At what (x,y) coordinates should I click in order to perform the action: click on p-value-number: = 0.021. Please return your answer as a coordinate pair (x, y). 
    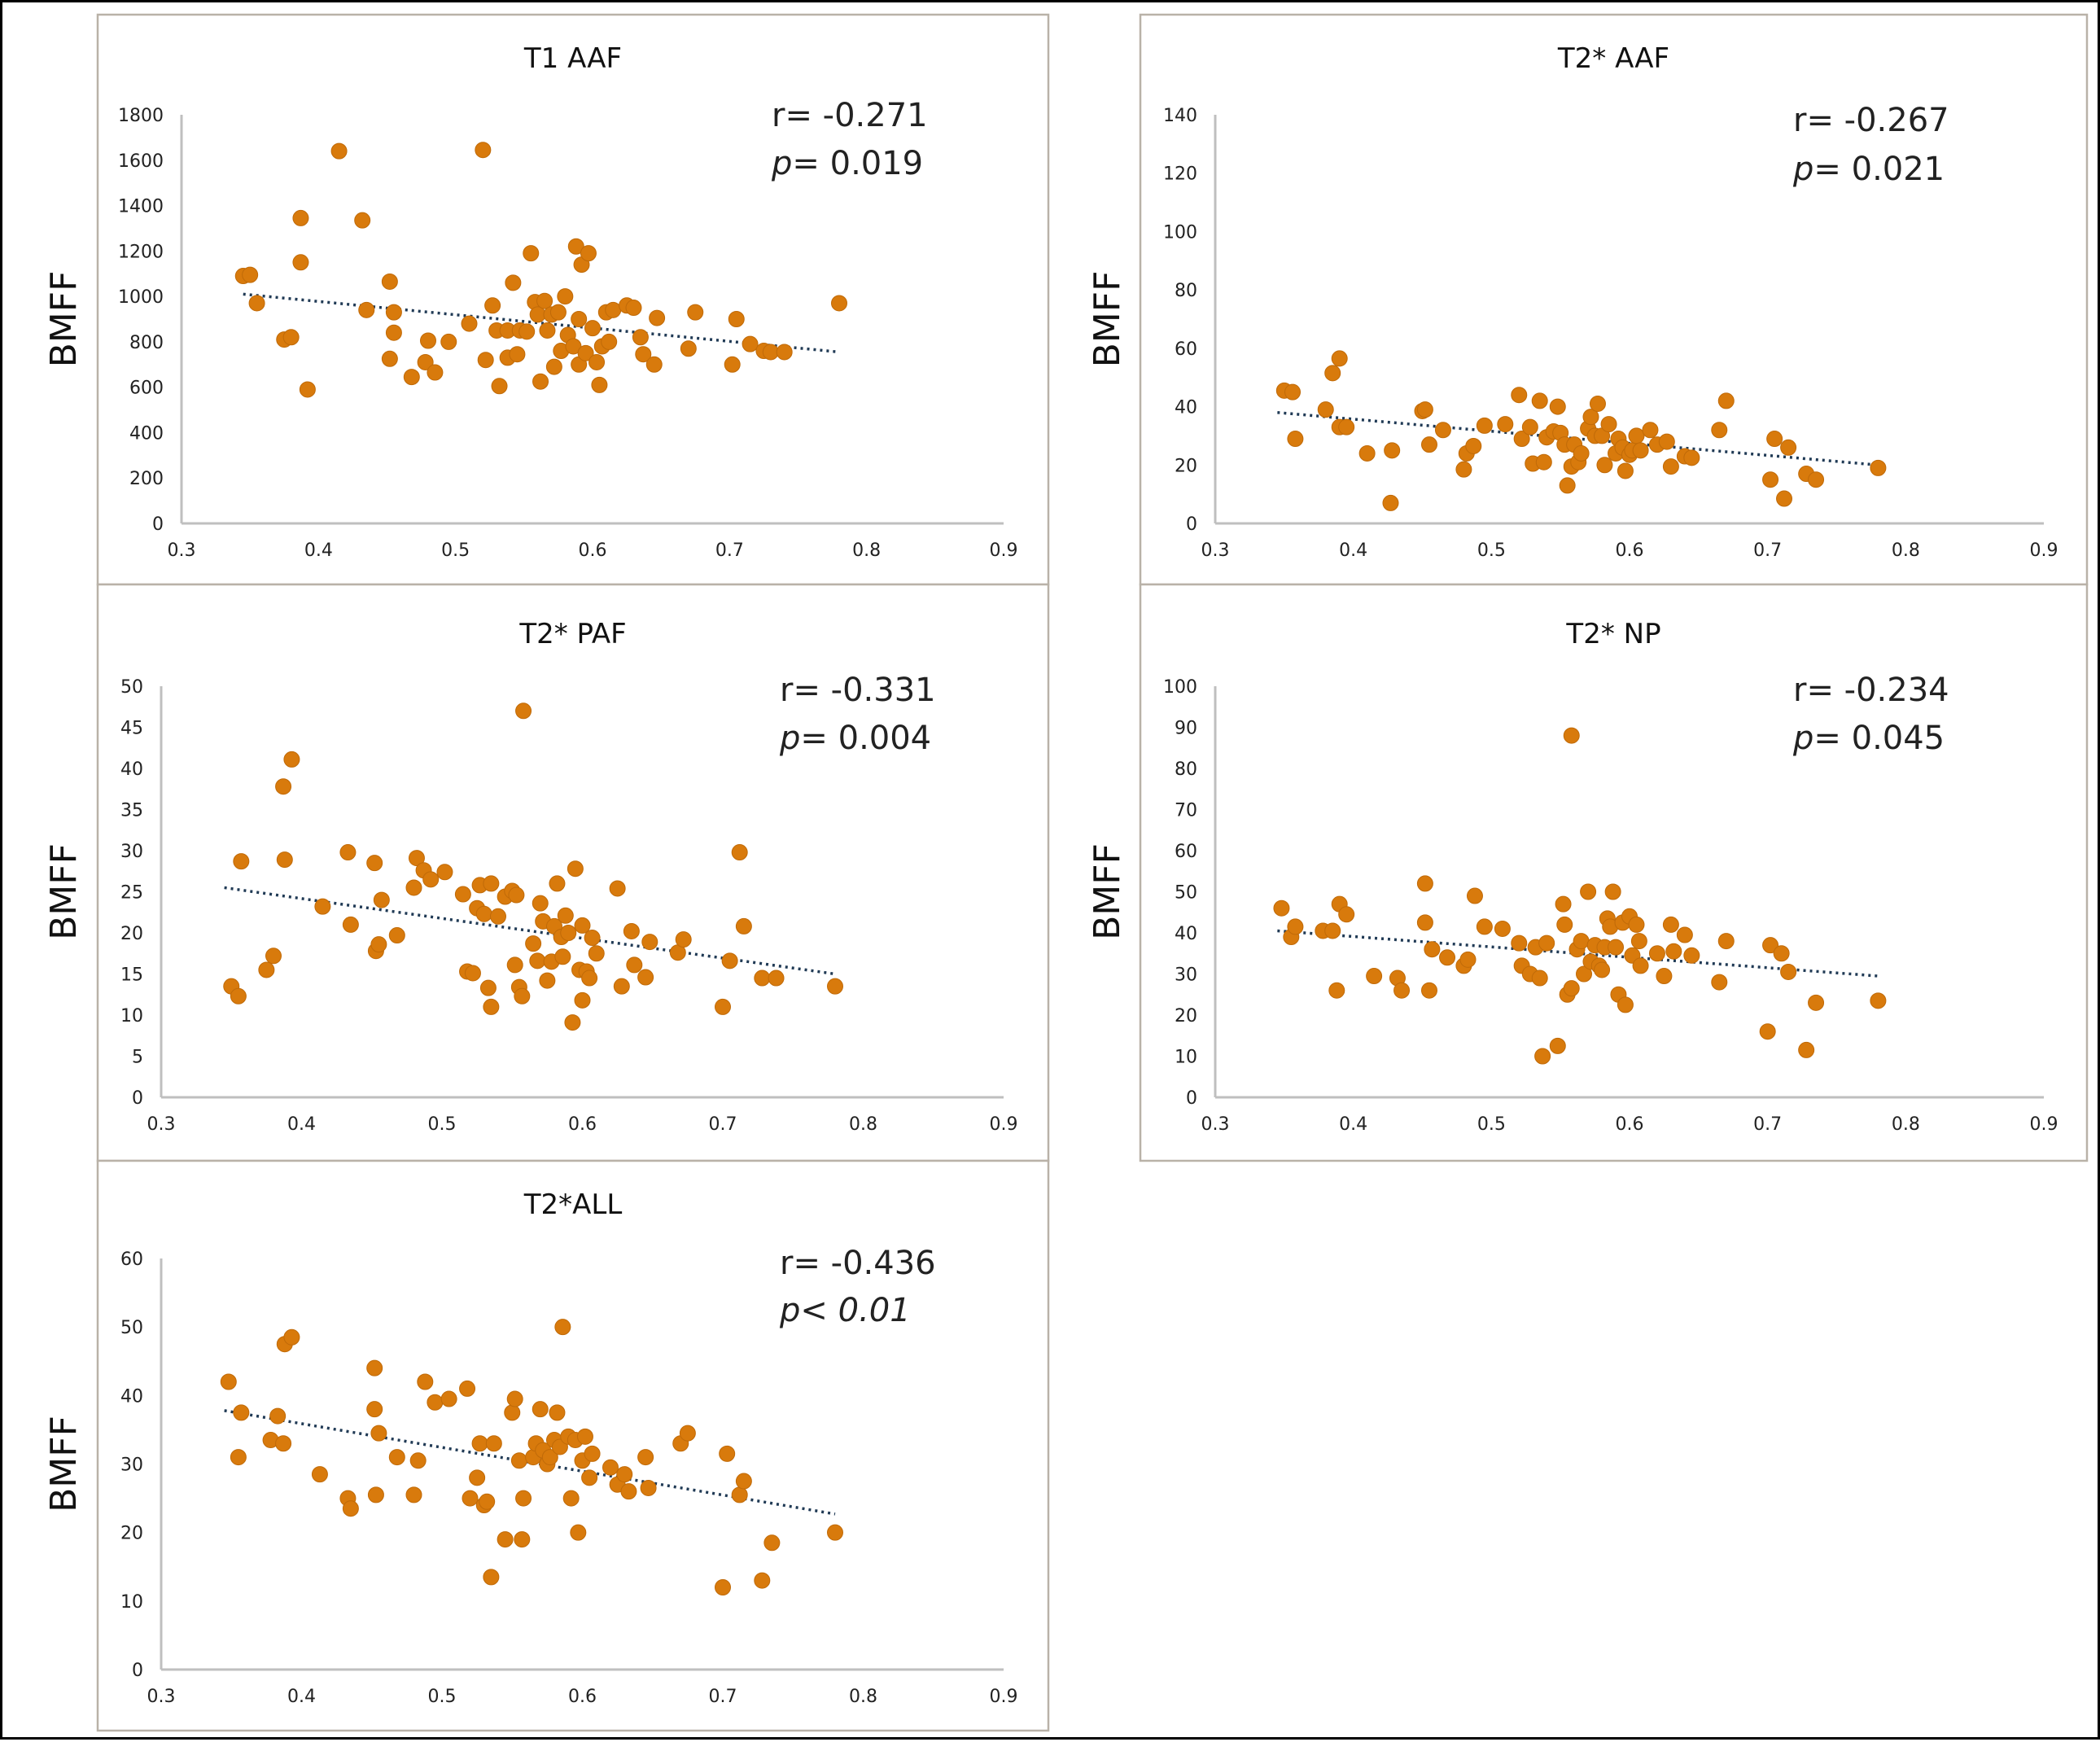
    Looking at the image, I should click on (1879, 169).